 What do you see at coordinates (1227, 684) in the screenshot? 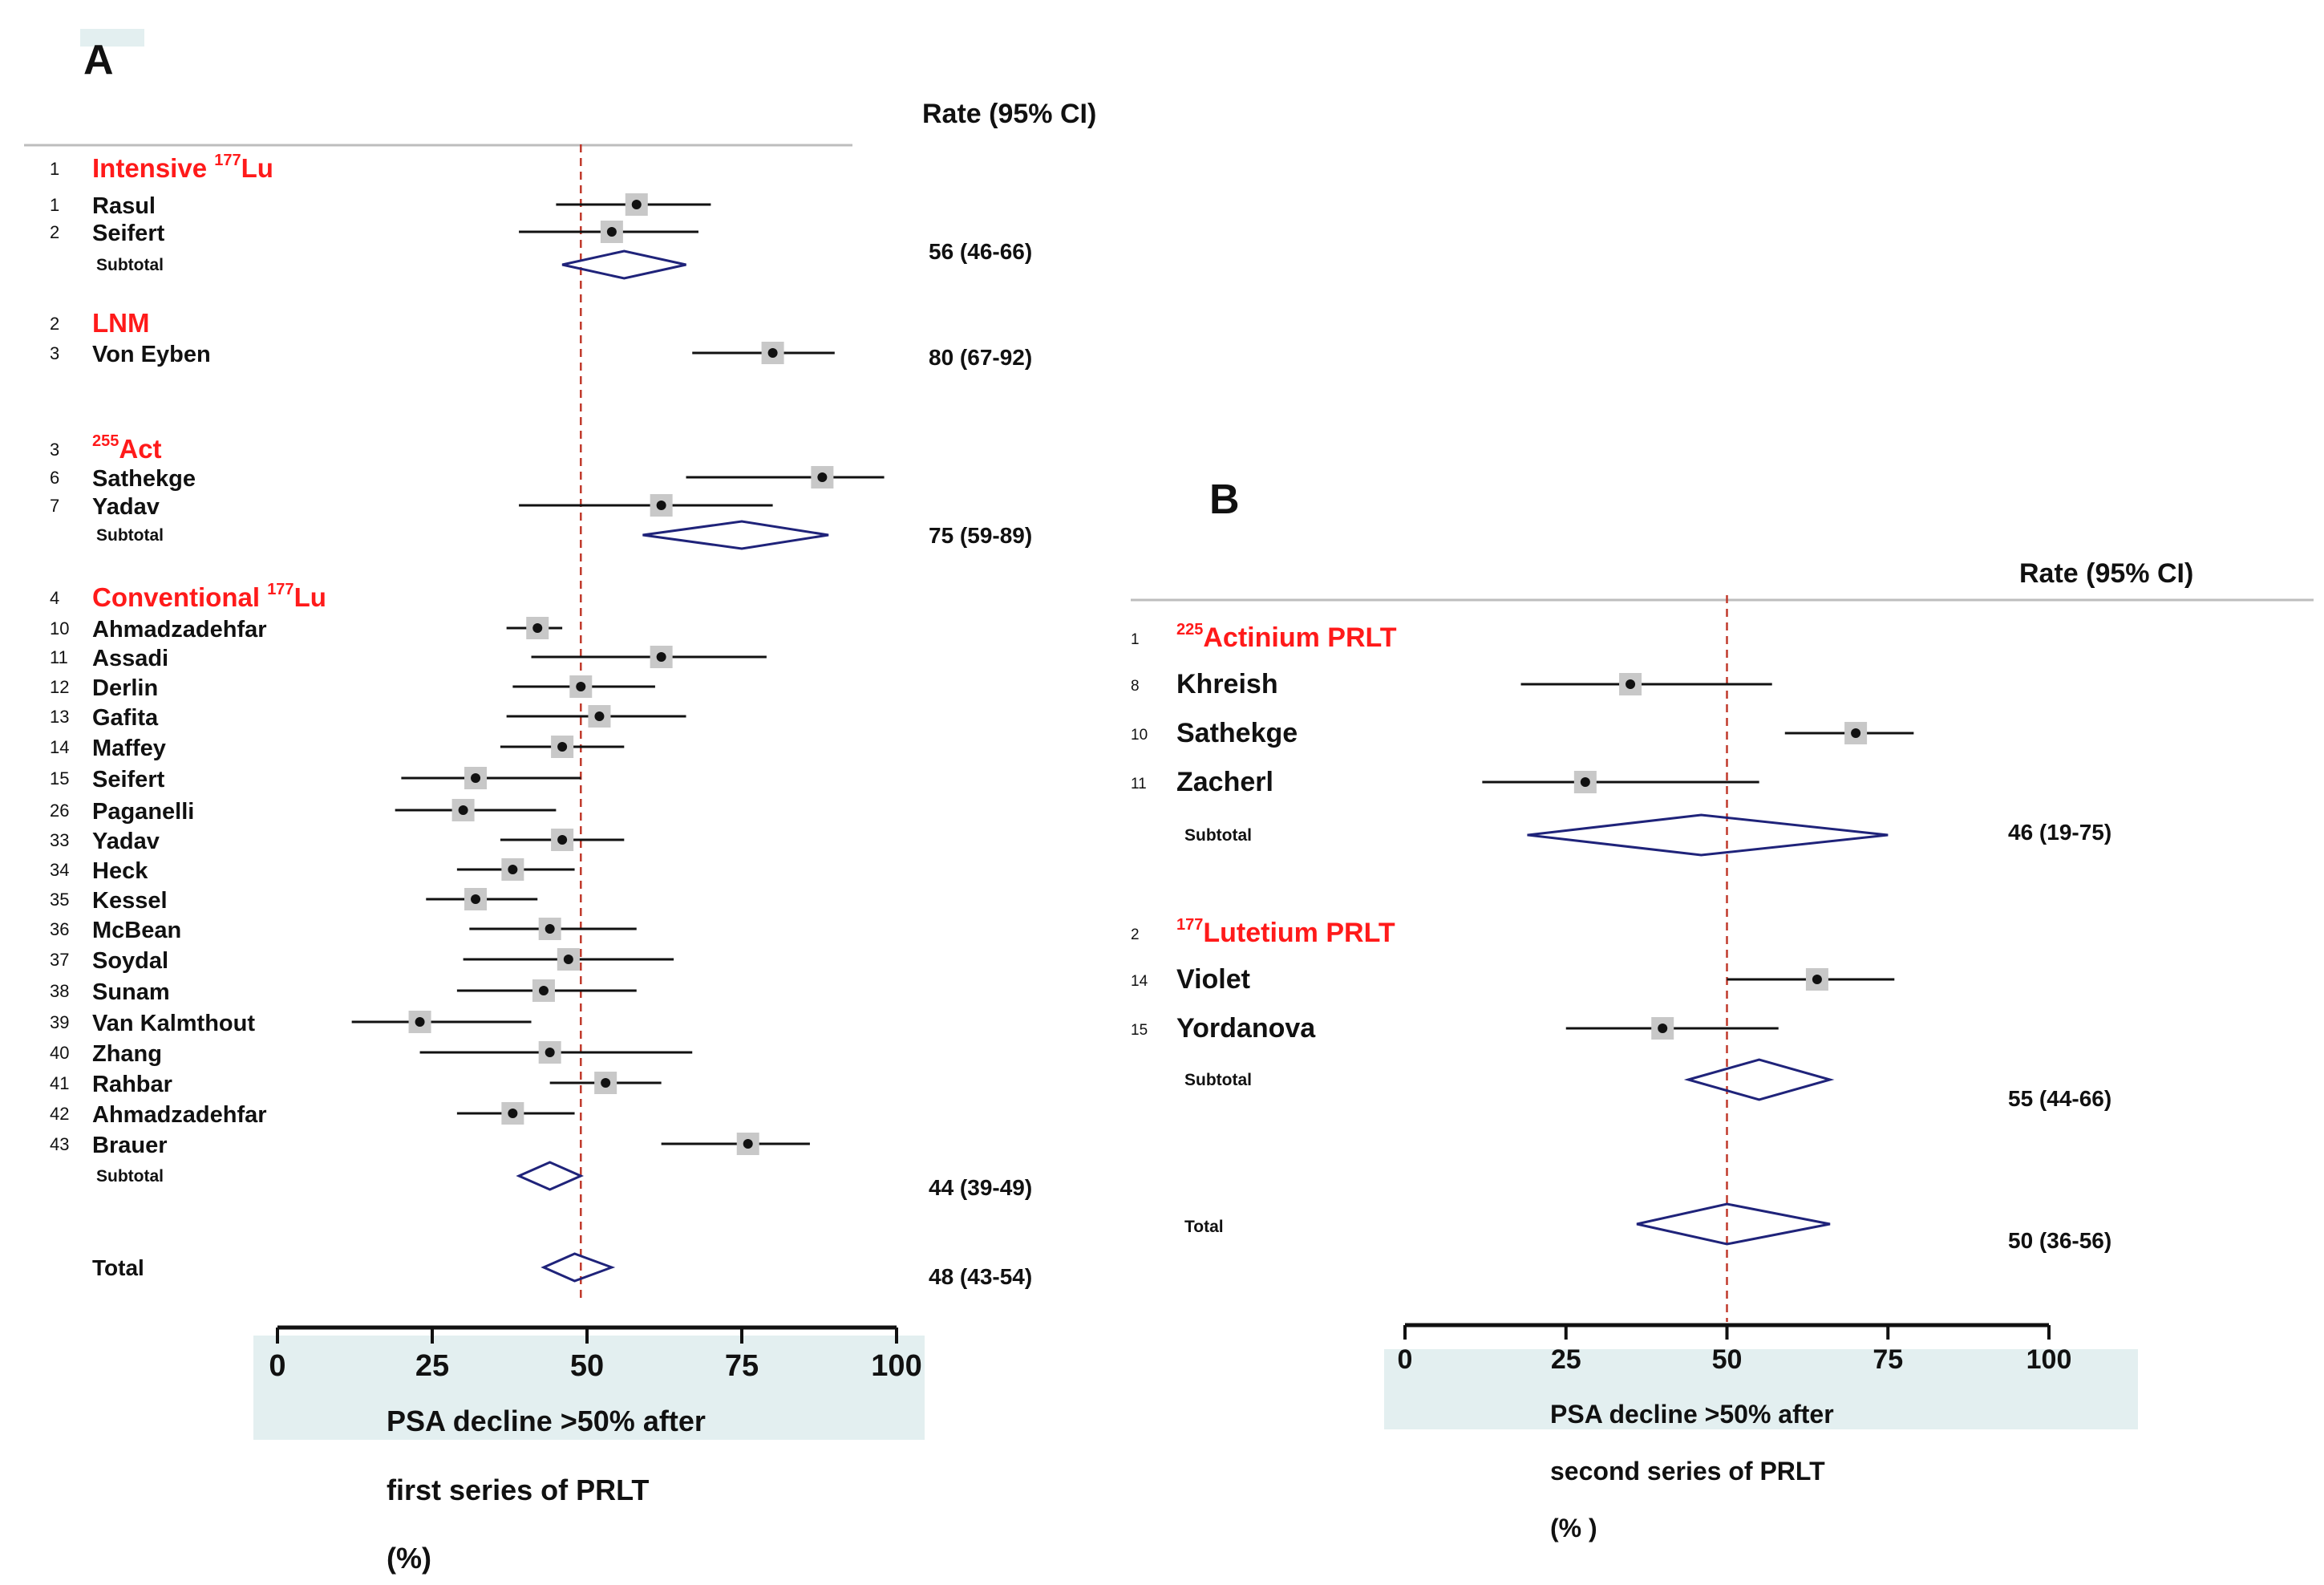
I see `study-name: Khreish` at bounding box center [1227, 684].